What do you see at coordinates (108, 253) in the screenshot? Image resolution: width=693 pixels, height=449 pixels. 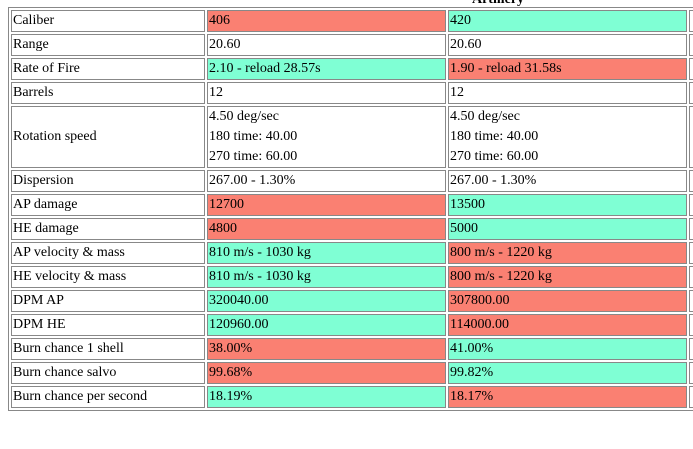 I see `row-label: AP velocity & mass` at bounding box center [108, 253].